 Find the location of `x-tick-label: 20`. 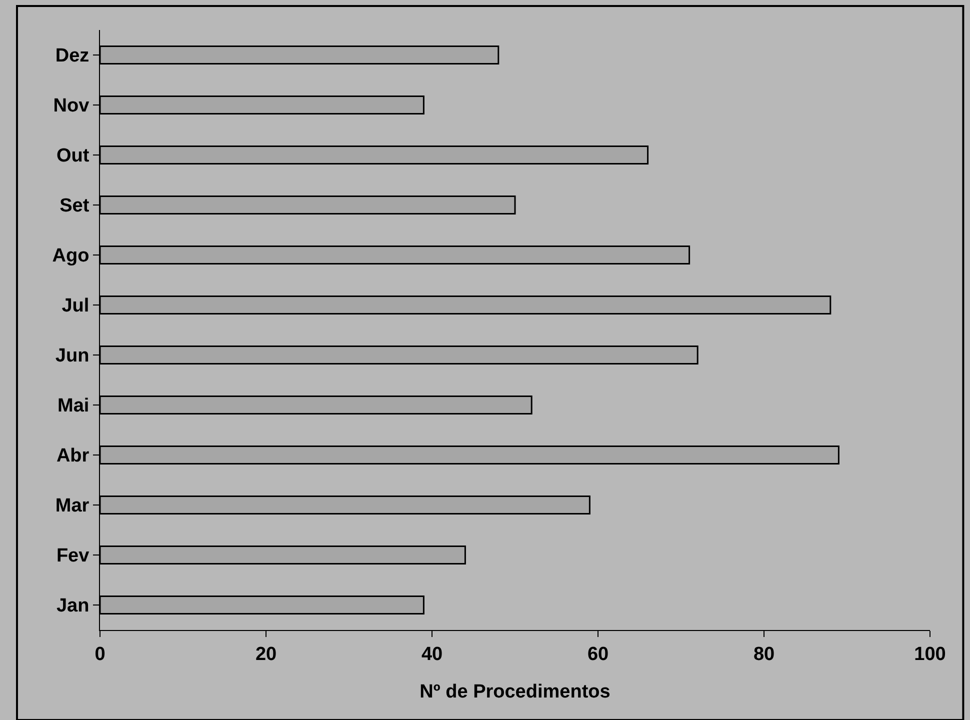

x-tick-label: 20 is located at coordinates (266, 654).